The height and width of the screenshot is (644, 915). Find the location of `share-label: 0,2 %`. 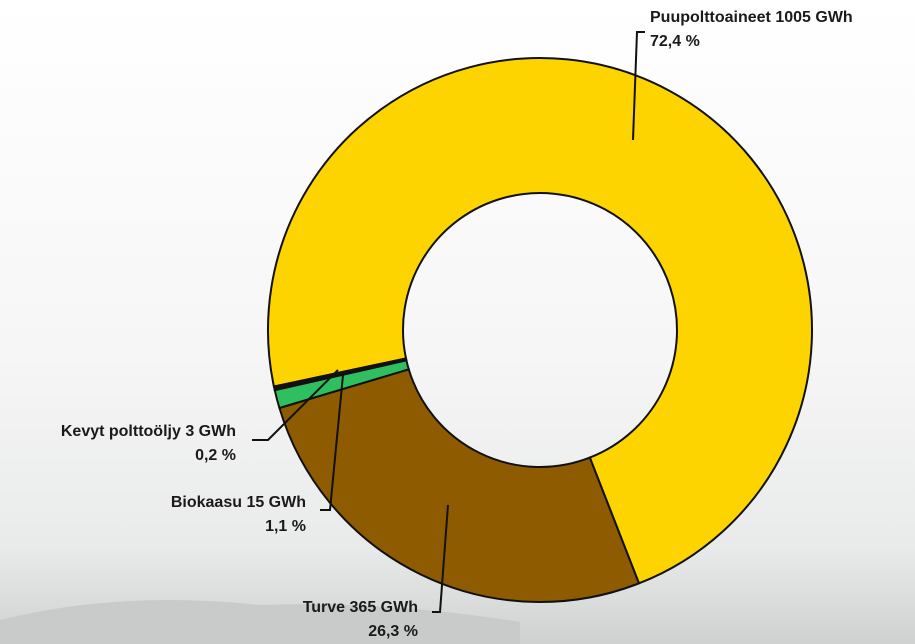

share-label: 0,2 % is located at coordinates (215, 455).